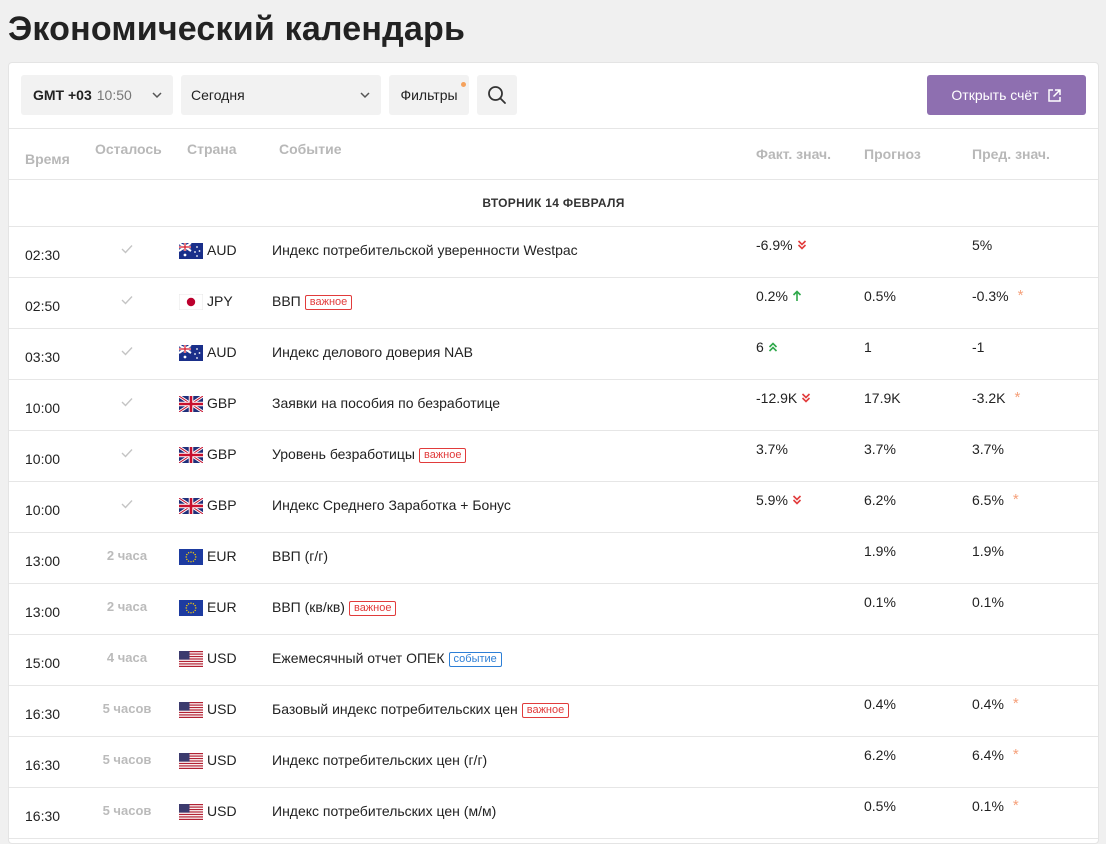 Image resolution: width=1106 pixels, height=844 pixels. Describe the element at coordinates (281, 95) in the screenshot. I see `day-select: Сегодня` at that location.